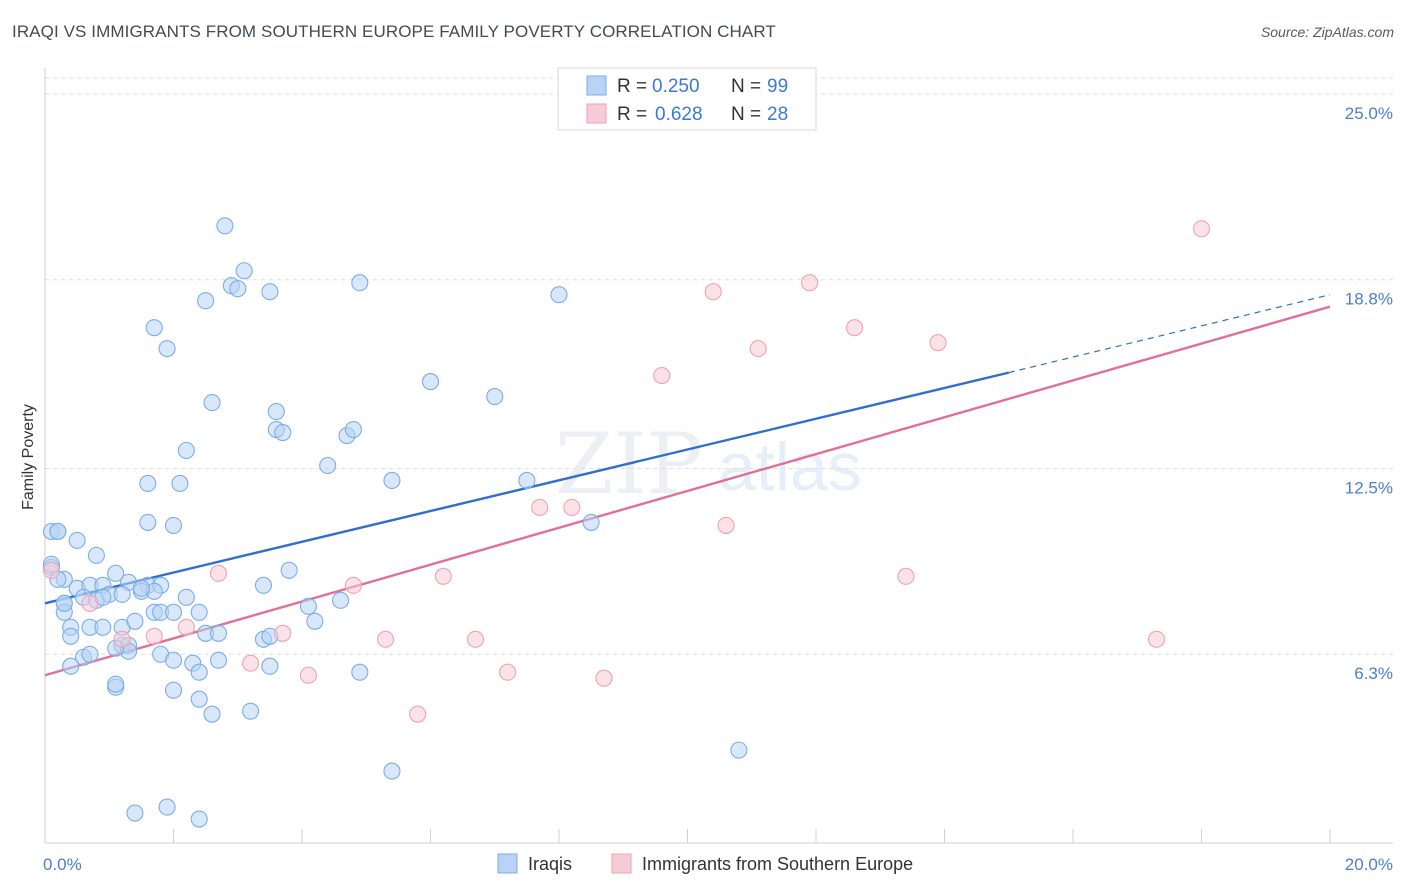 The width and height of the screenshot is (1406, 892). Describe the element at coordinates (777, 864) in the screenshot. I see `series-legend-label-southern-europe: Immigrants from Southern Europe` at that location.